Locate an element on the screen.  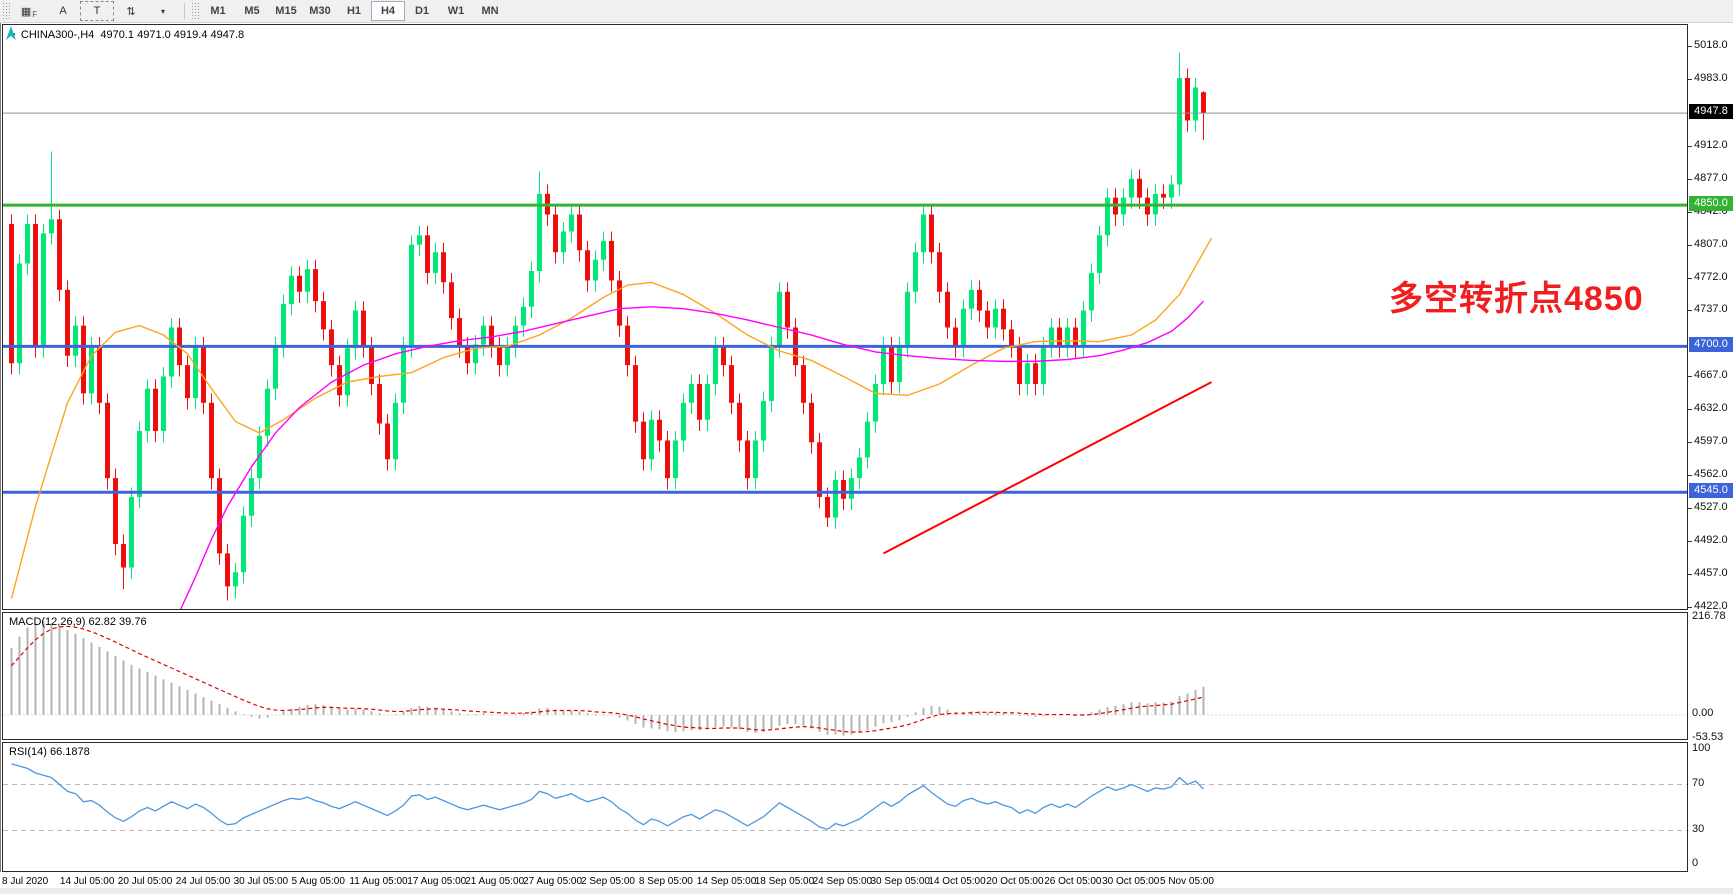
time-label: 24 Sep 05:00 is located at coordinates (842, 881).